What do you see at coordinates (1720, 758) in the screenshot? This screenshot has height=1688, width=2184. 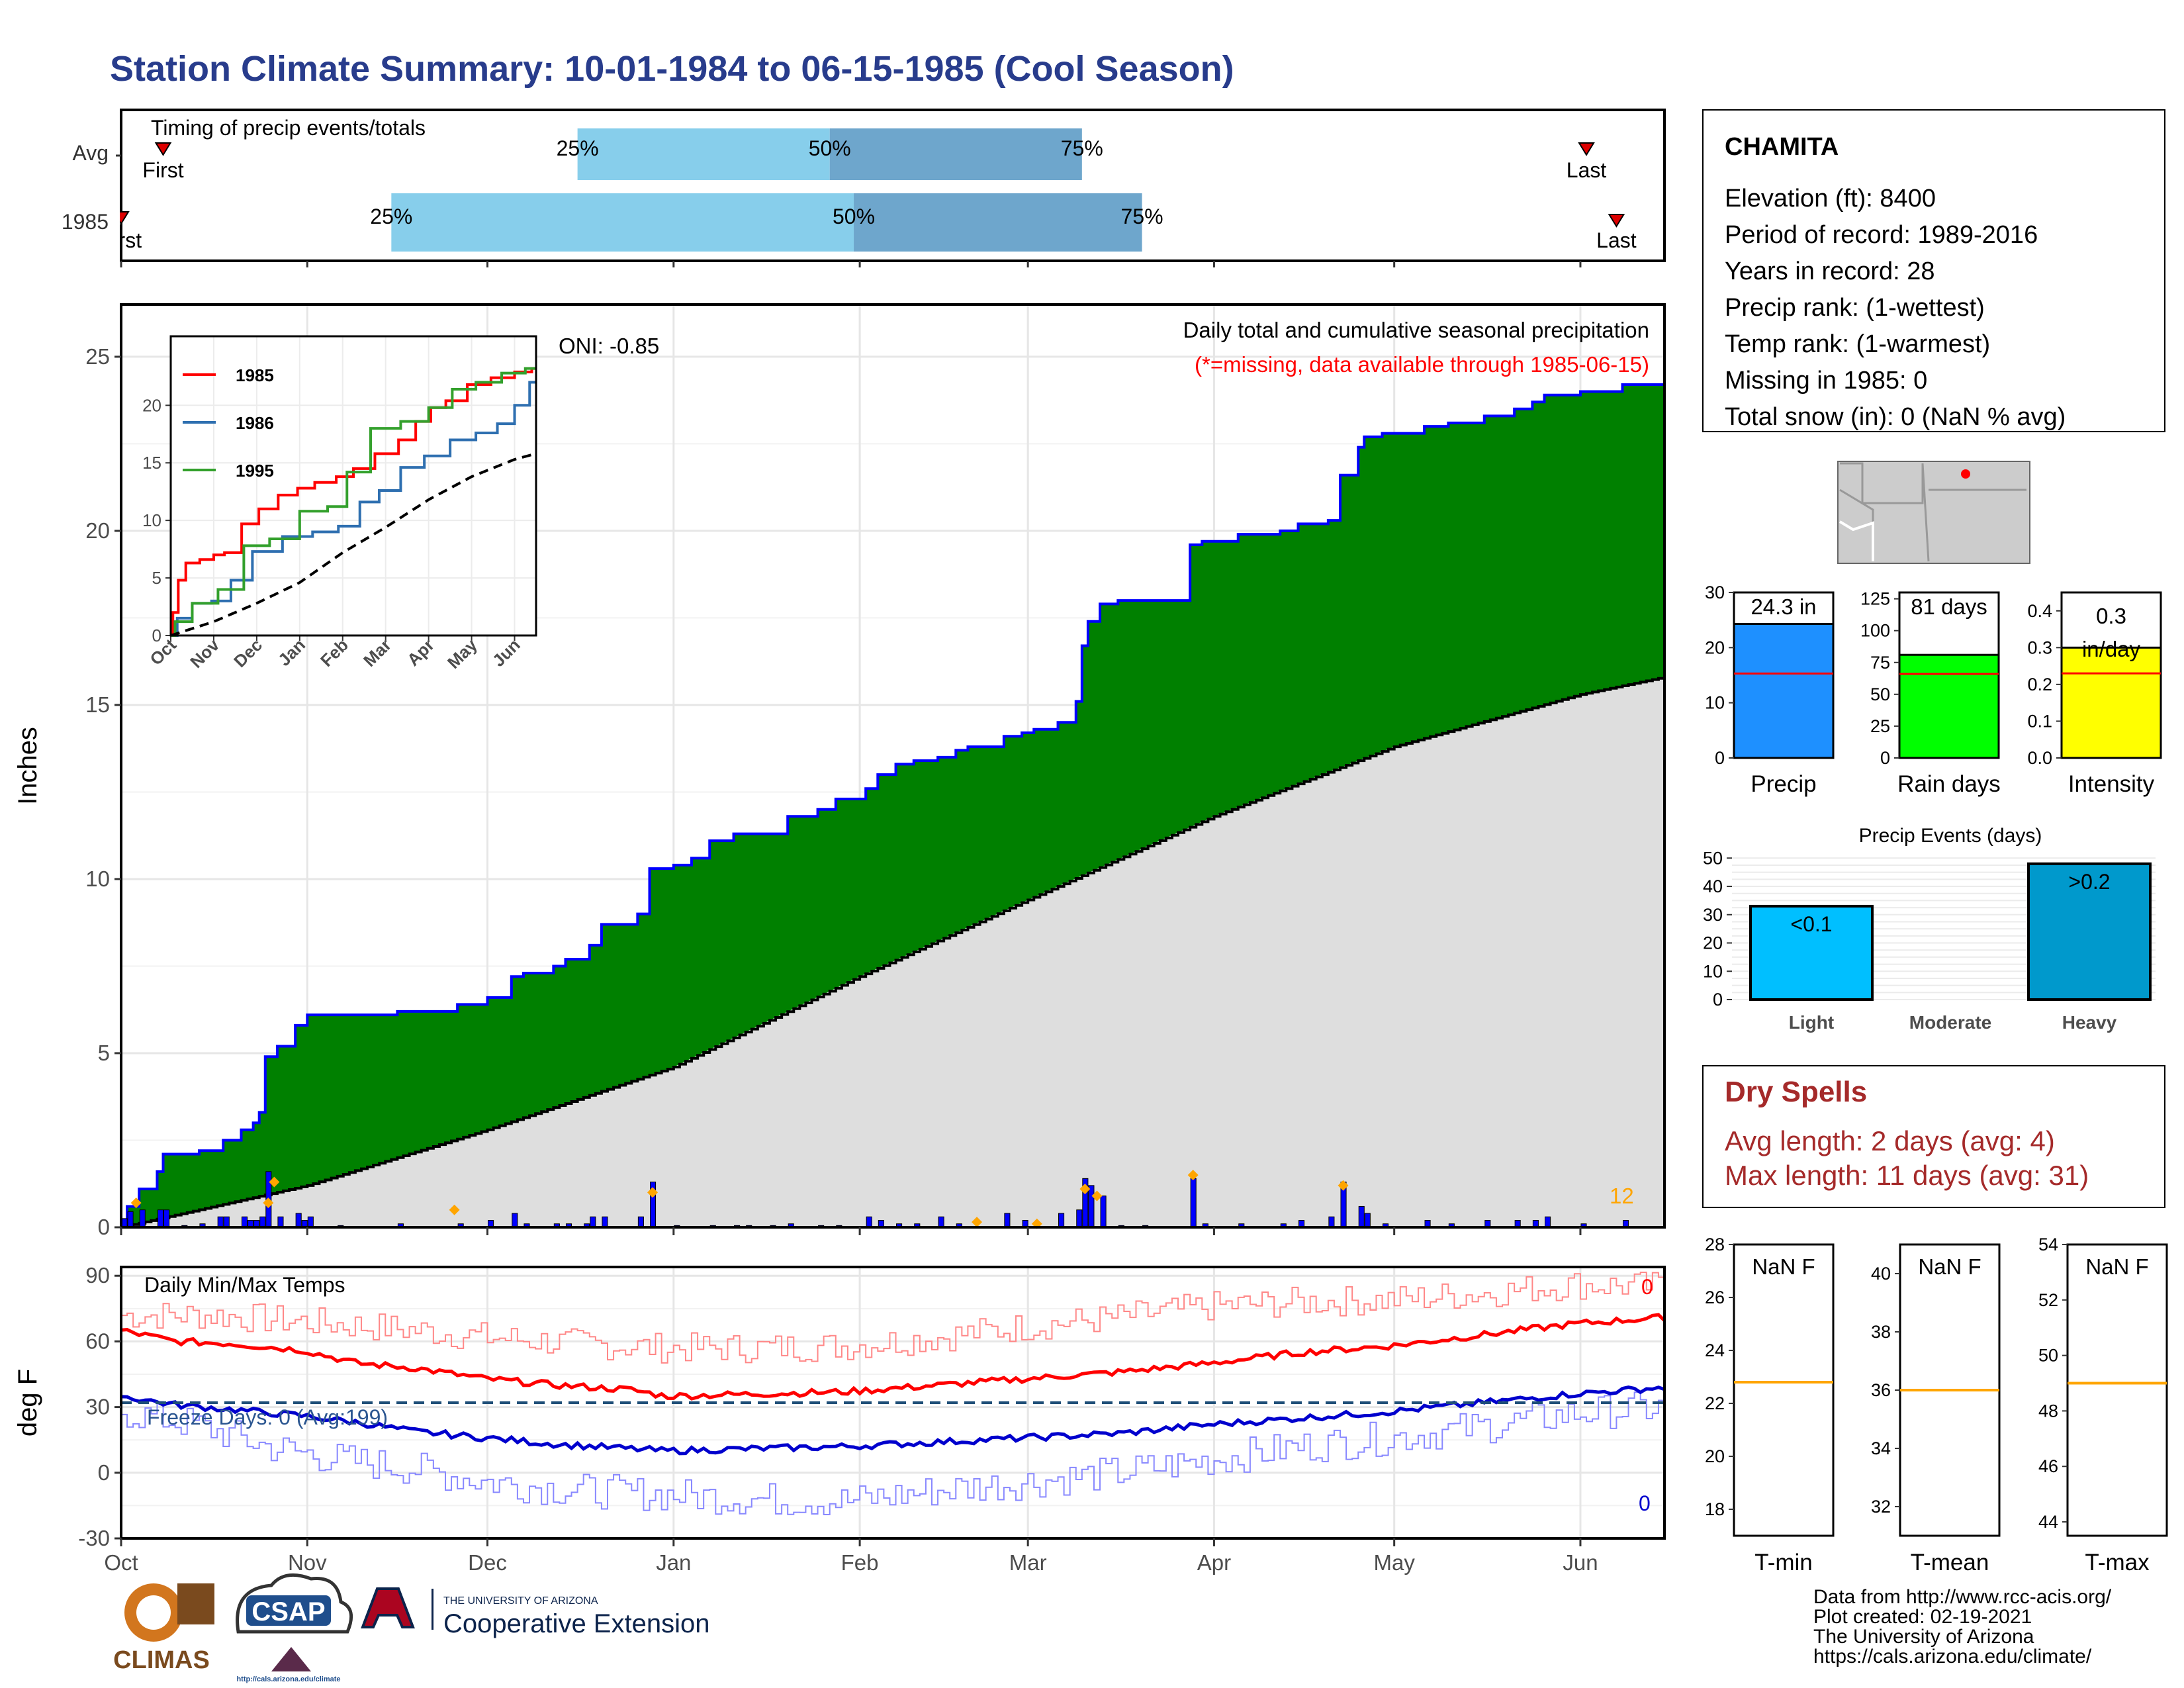 I see `summary-y-tick-label: 0` at bounding box center [1720, 758].